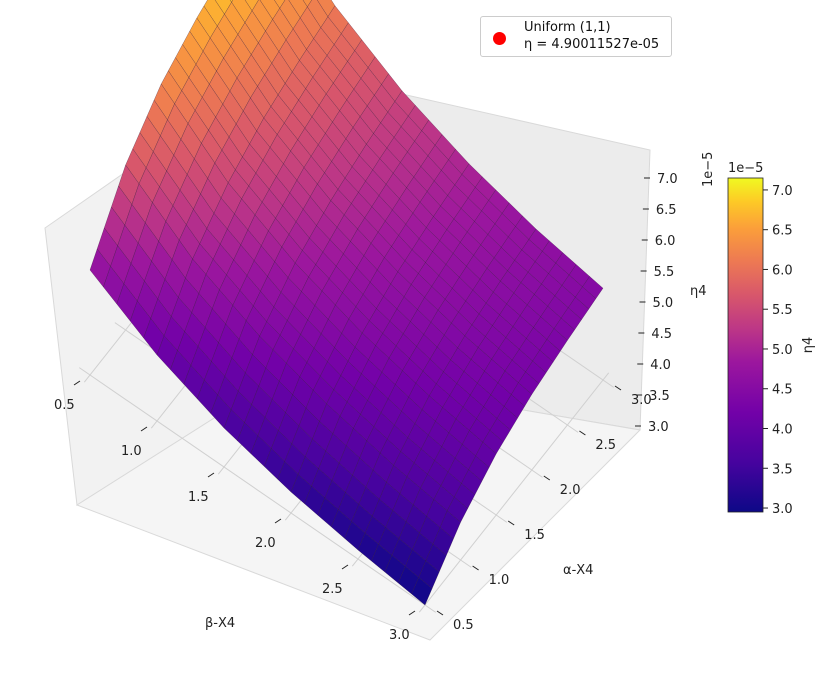 The height and width of the screenshot is (690, 823). What do you see at coordinates (661, 334) in the screenshot?
I see `z-tick-label: 4.5` at bounding box center [661, 334].